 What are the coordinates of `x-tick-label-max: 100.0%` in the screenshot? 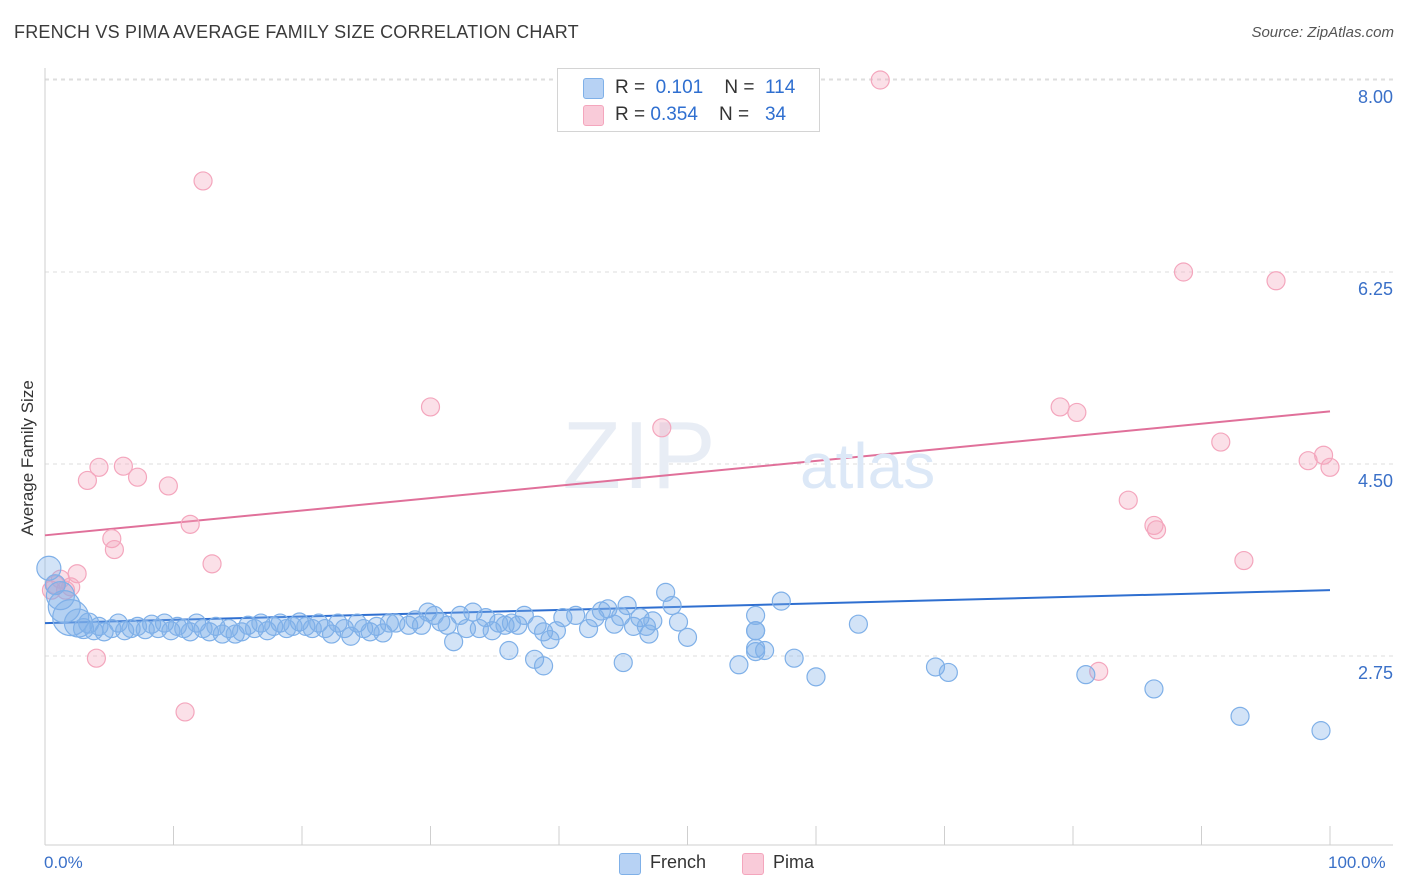 It's located at (1357, 862).